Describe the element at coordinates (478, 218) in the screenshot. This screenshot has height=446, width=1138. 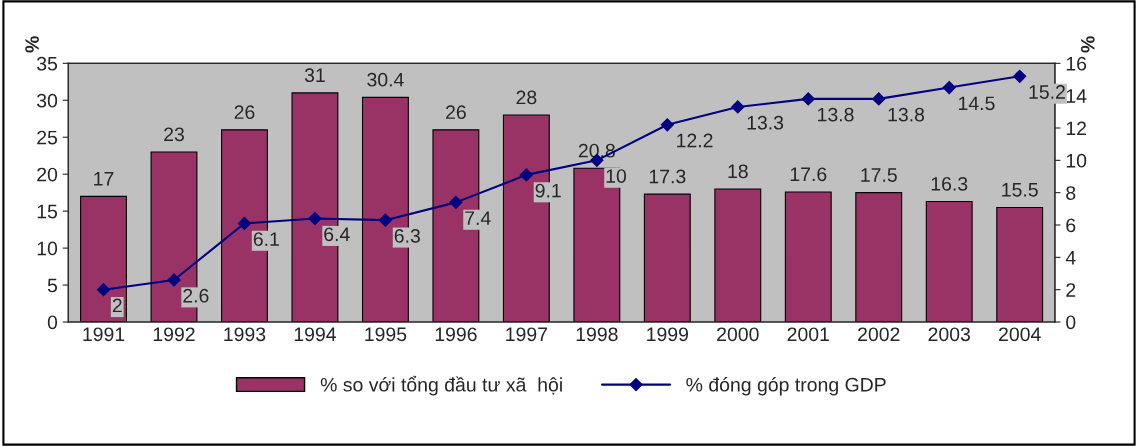
I see `data-label: 7.4` at that location.